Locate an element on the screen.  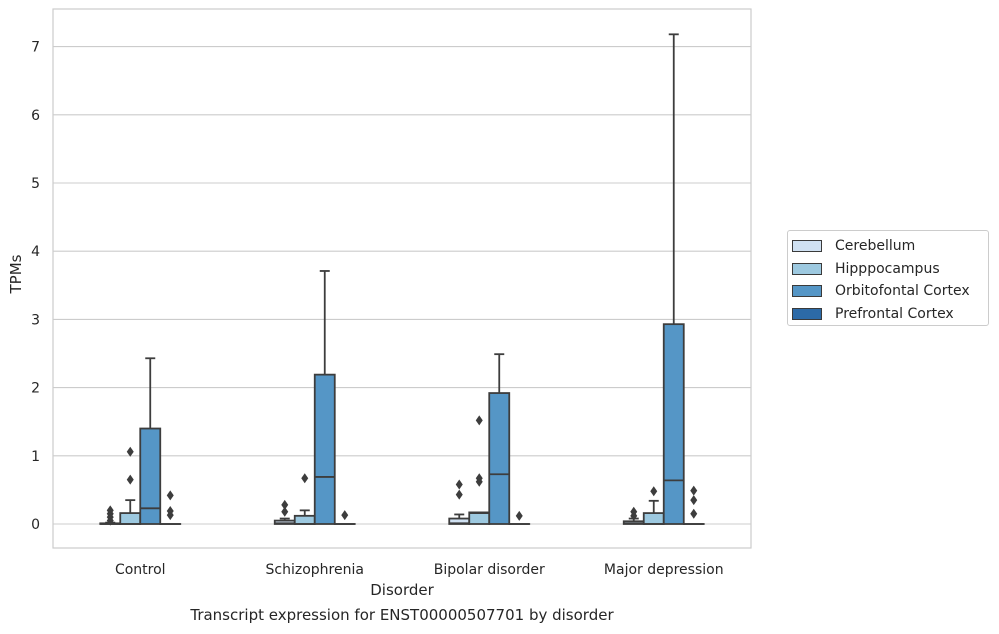
y-tick-label: 7 is located at coordinates (35, 48).